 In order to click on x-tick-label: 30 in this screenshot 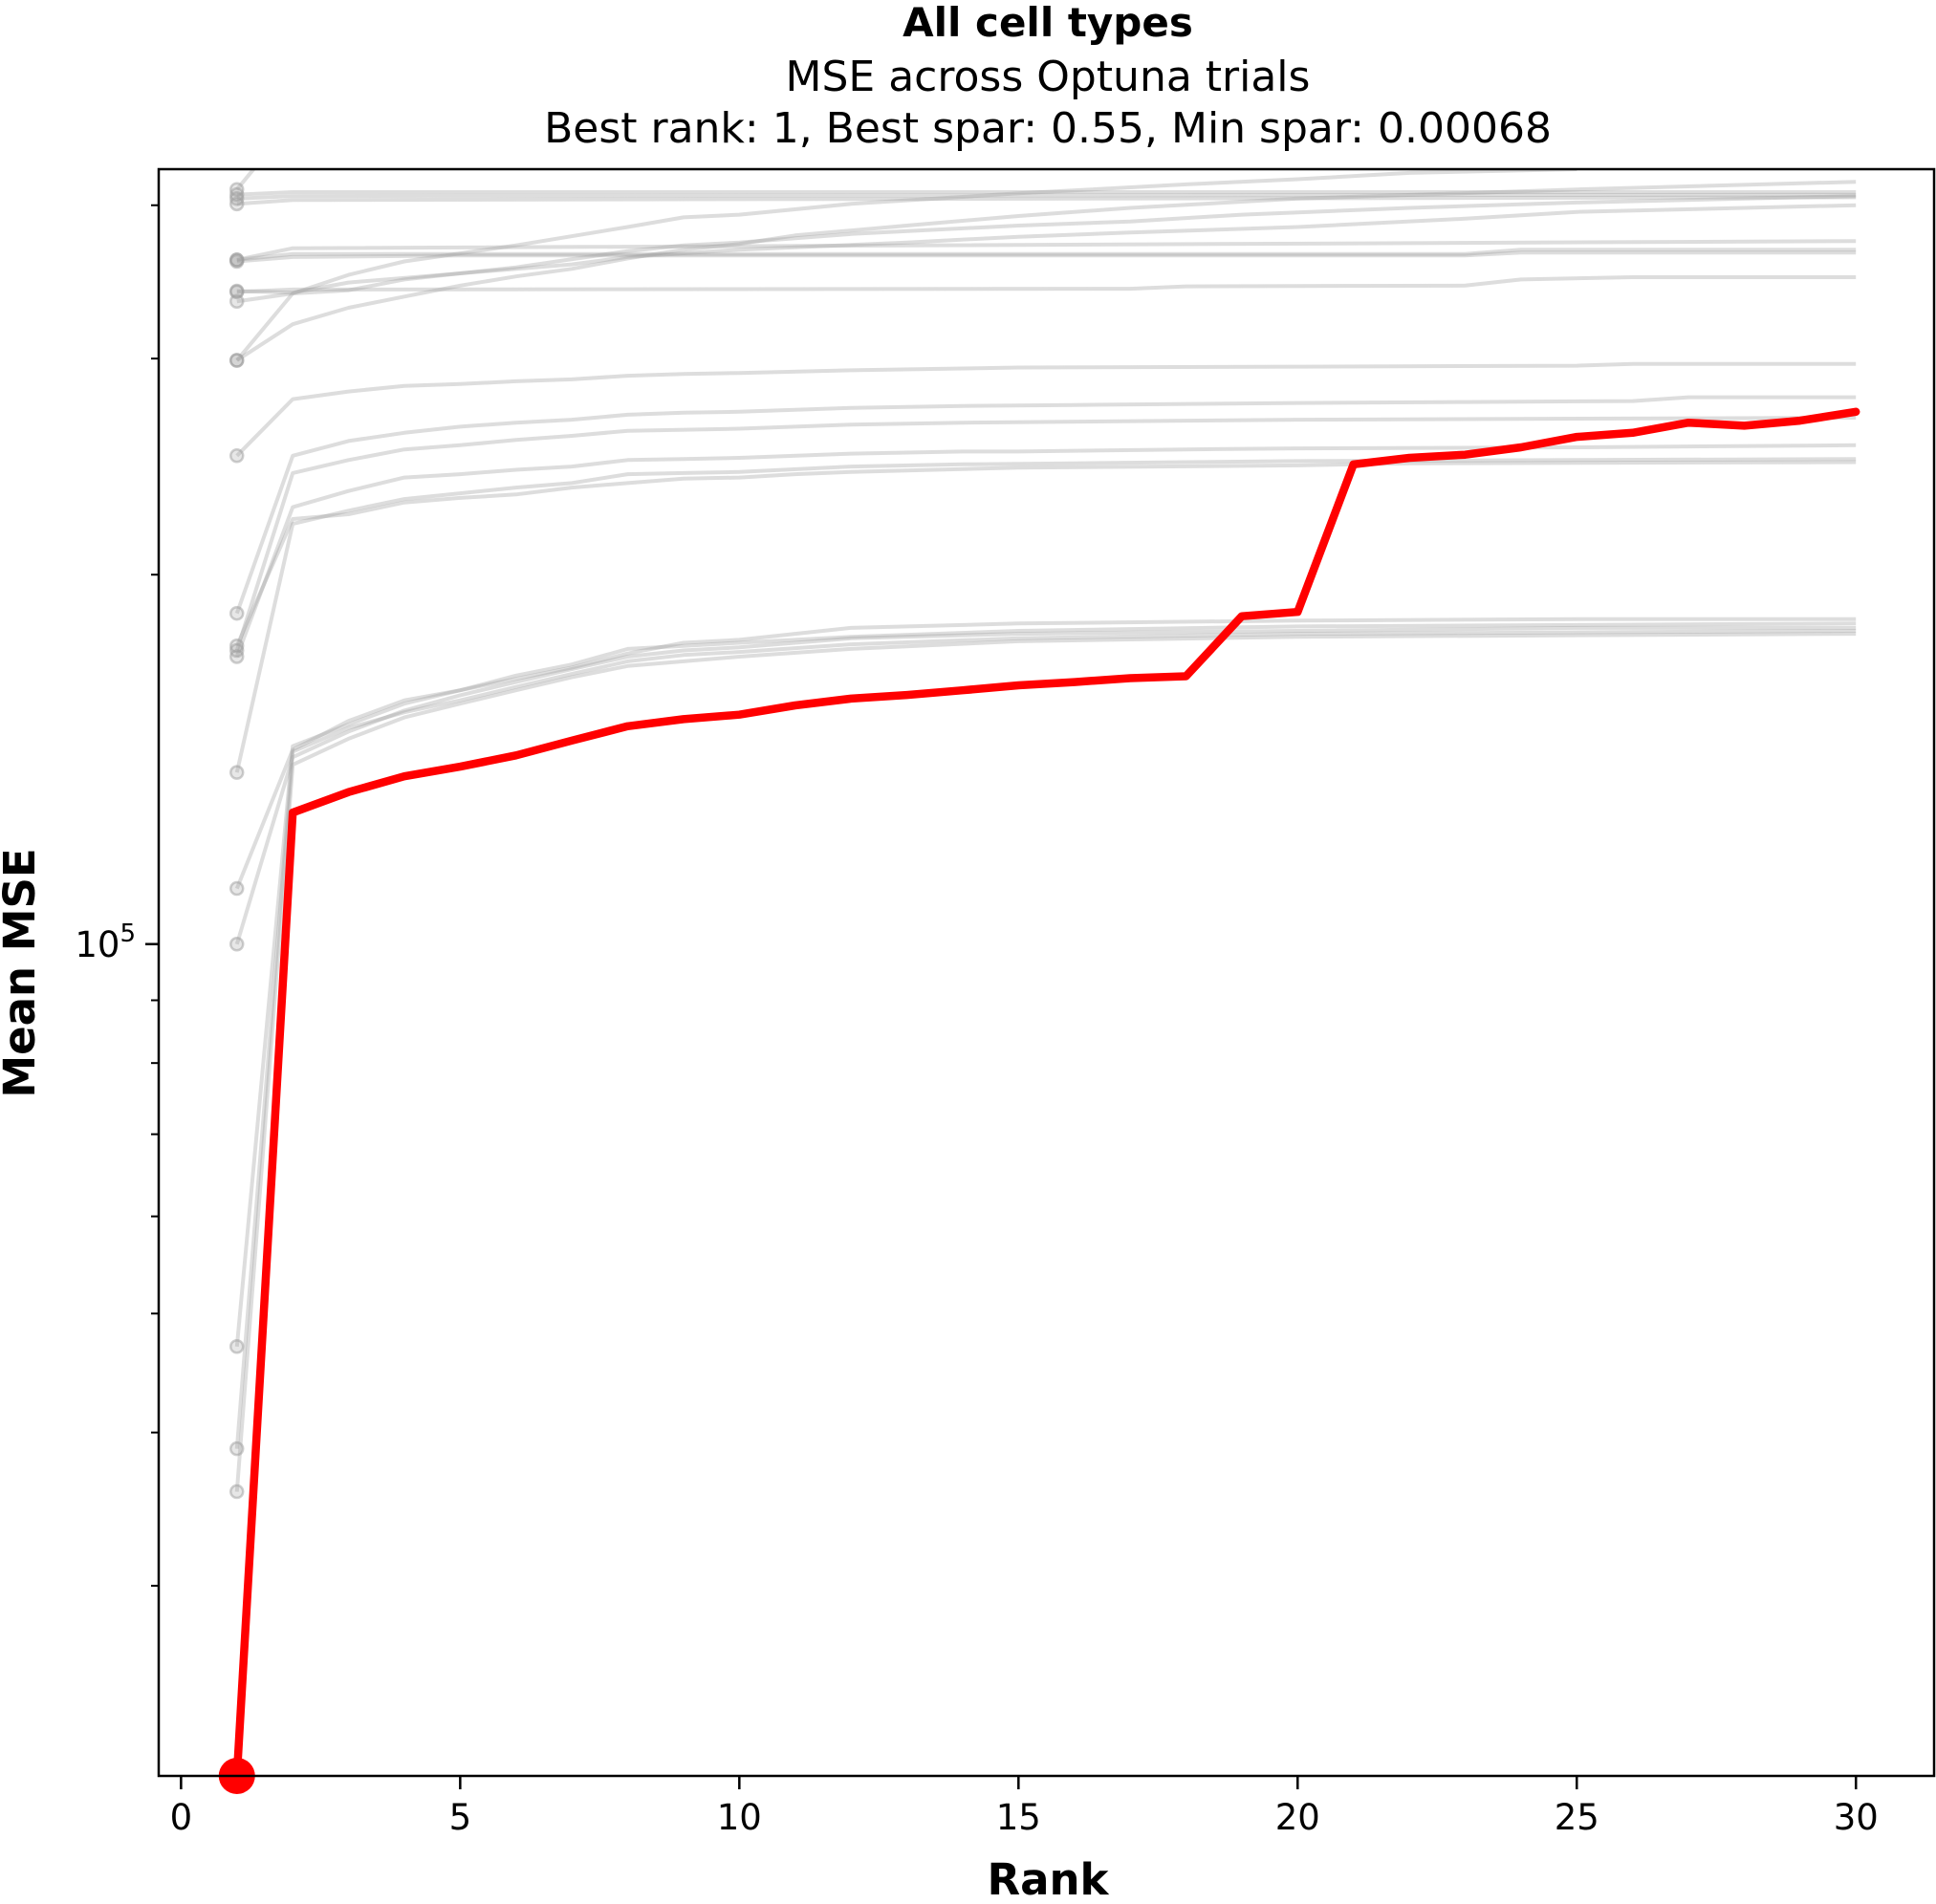, I will do `click(1856, 1817)`.